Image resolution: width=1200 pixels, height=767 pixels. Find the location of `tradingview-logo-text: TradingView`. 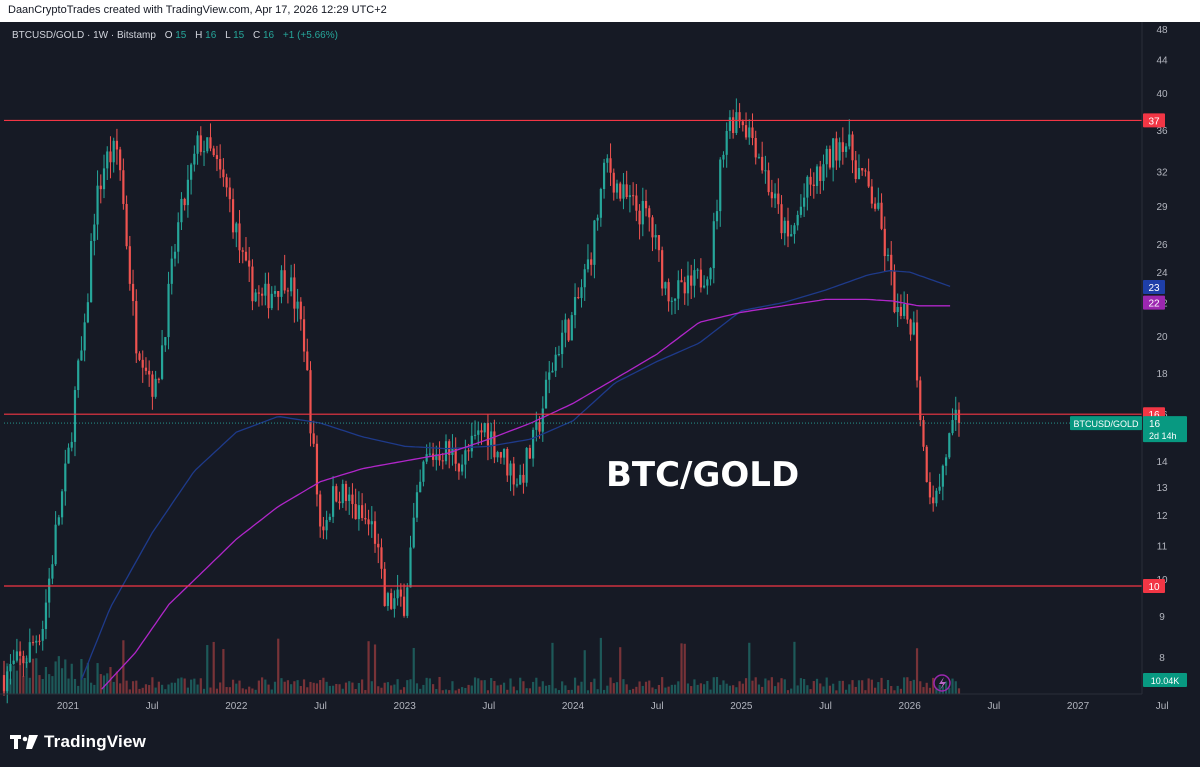

tradingview-logo-text: TradingView is located at coordinates (95, 741).